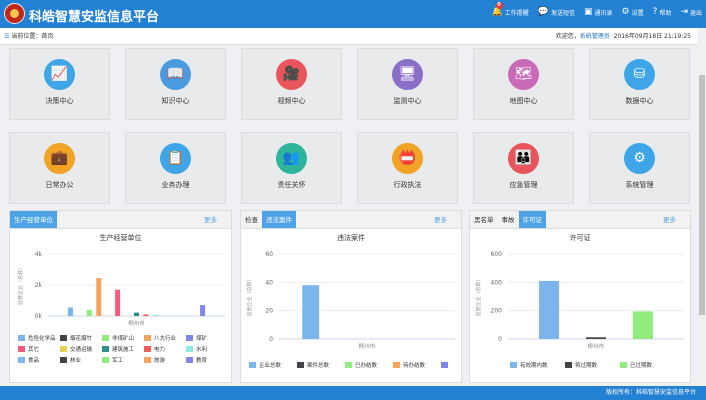 Image resolution: width=706 pixels, height=400 pixels. What do you see at coordinates (367, 346) in the screenshot?
I see `x-tick-label: 柳州市` at bounding box center [367, 346].